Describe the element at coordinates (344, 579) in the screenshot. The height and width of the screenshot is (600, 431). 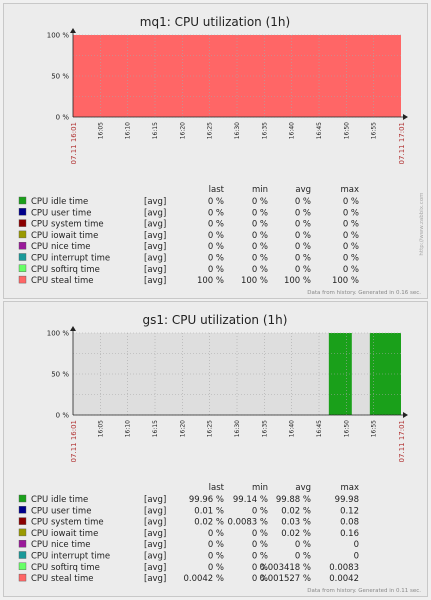
I see `legend-value: 0.0042` at that location.